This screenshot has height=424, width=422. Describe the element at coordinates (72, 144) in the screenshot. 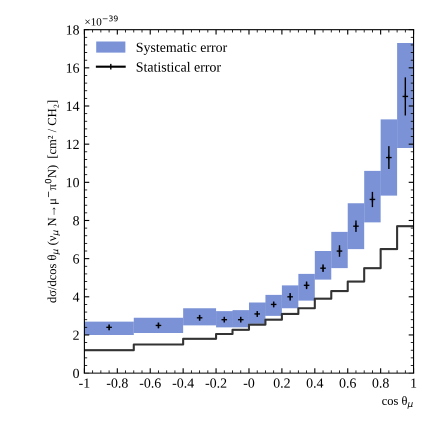

I see `y-tick-label: 12` at that location.